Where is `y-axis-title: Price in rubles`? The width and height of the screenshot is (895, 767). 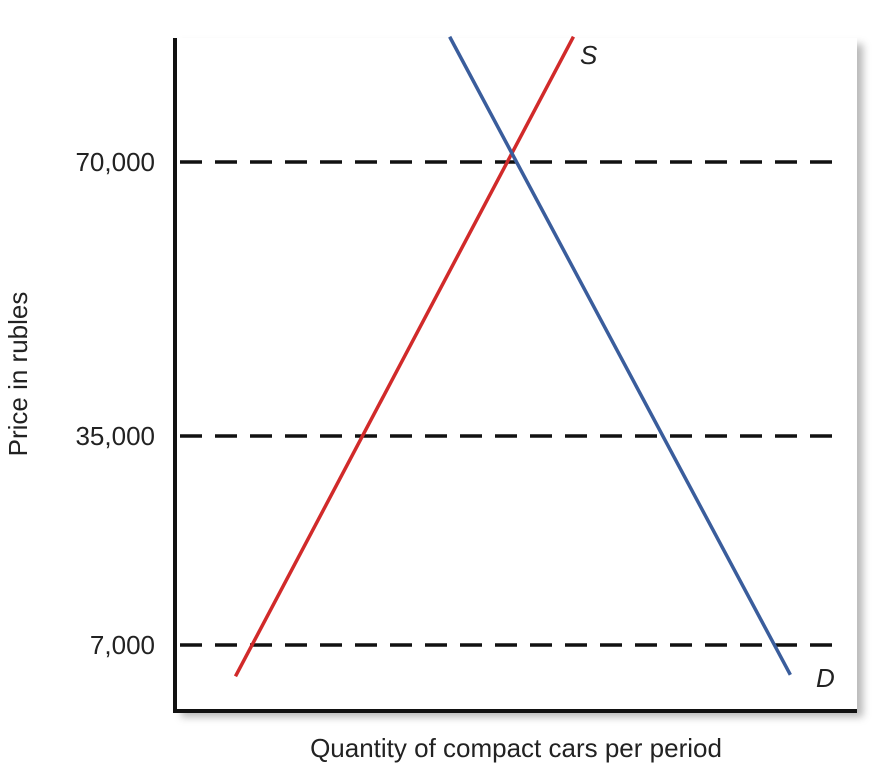 y-axis-title: Price in rubles is located at coordinates (18, 374).